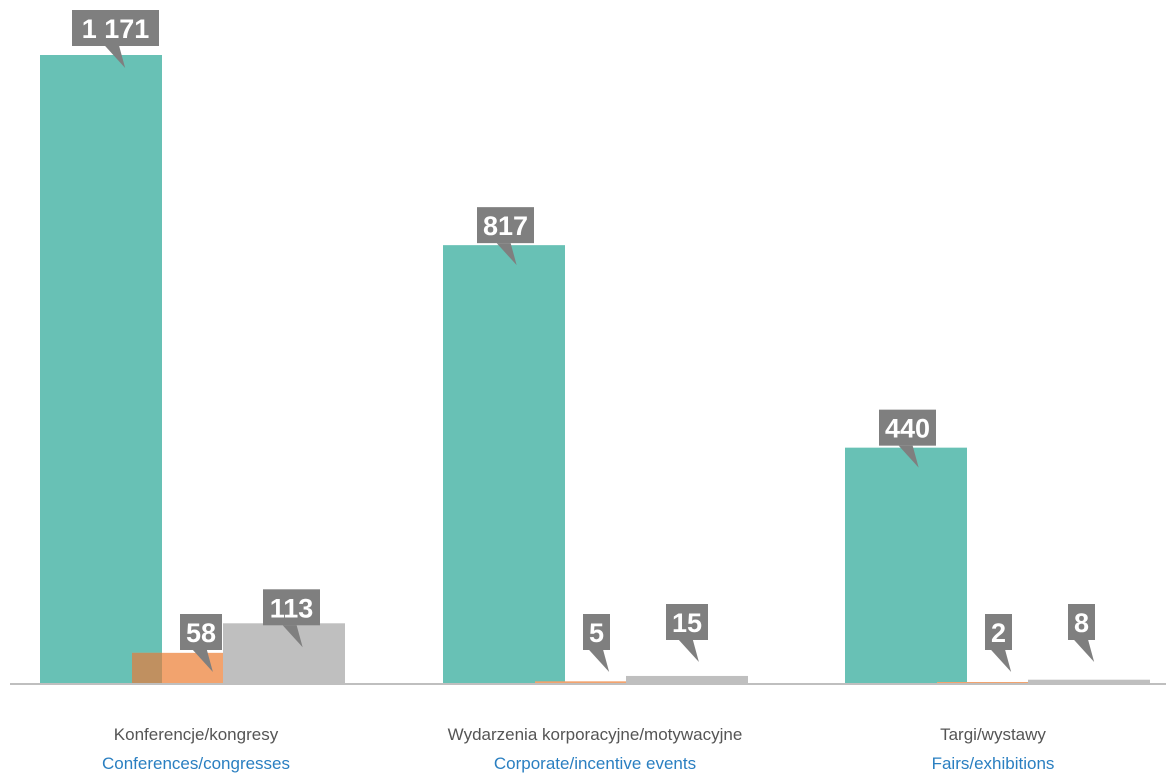  What do you see at coordinates (595, 734) in the screenshot?
I see `category-label-pl: Wydarzenia korporacyjne/motywacyjne` at bounding box center [595, 734].